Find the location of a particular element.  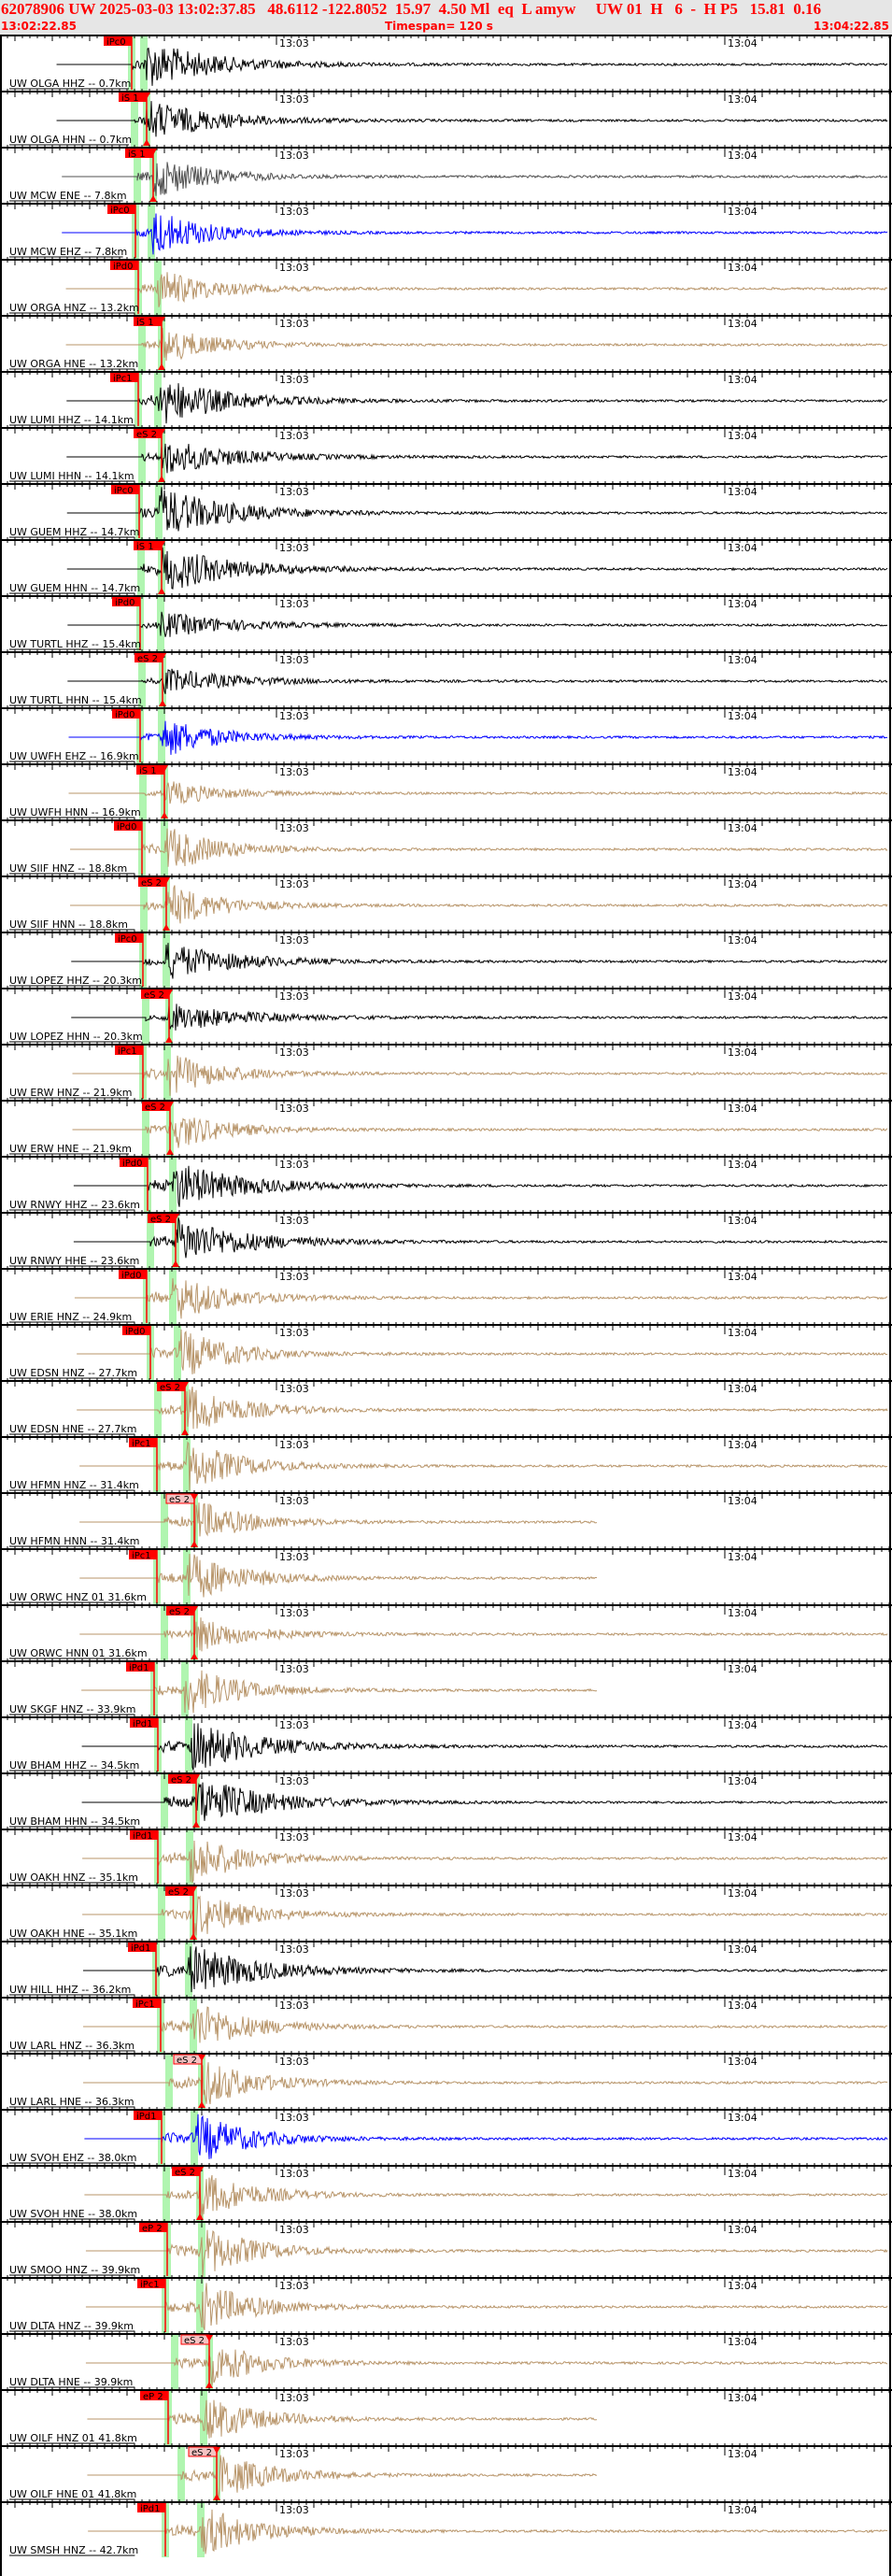

channel-label: UW MCW EHZ -- 7.8km is located at coordinates (68, 252).